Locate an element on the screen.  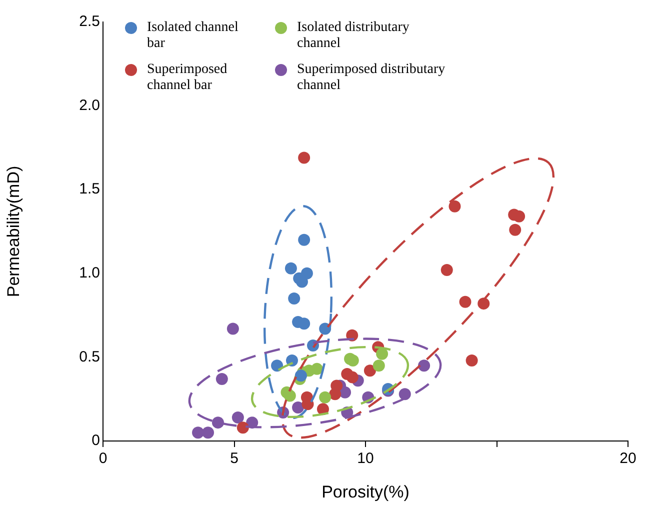
y-tick-label: 2.5 is located at coordinates (89, 21).